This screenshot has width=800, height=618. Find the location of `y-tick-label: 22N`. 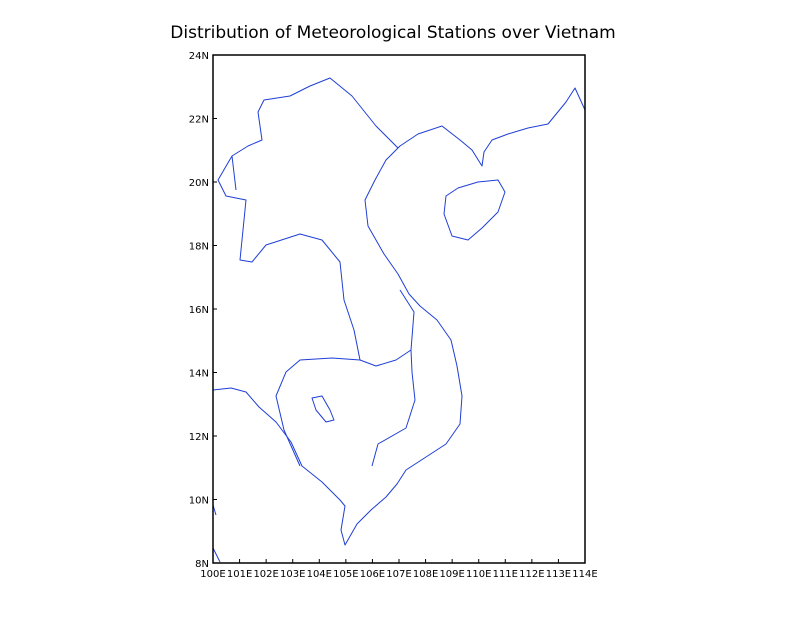

y-tick-label: 22N is located at coordinates (199, 120).